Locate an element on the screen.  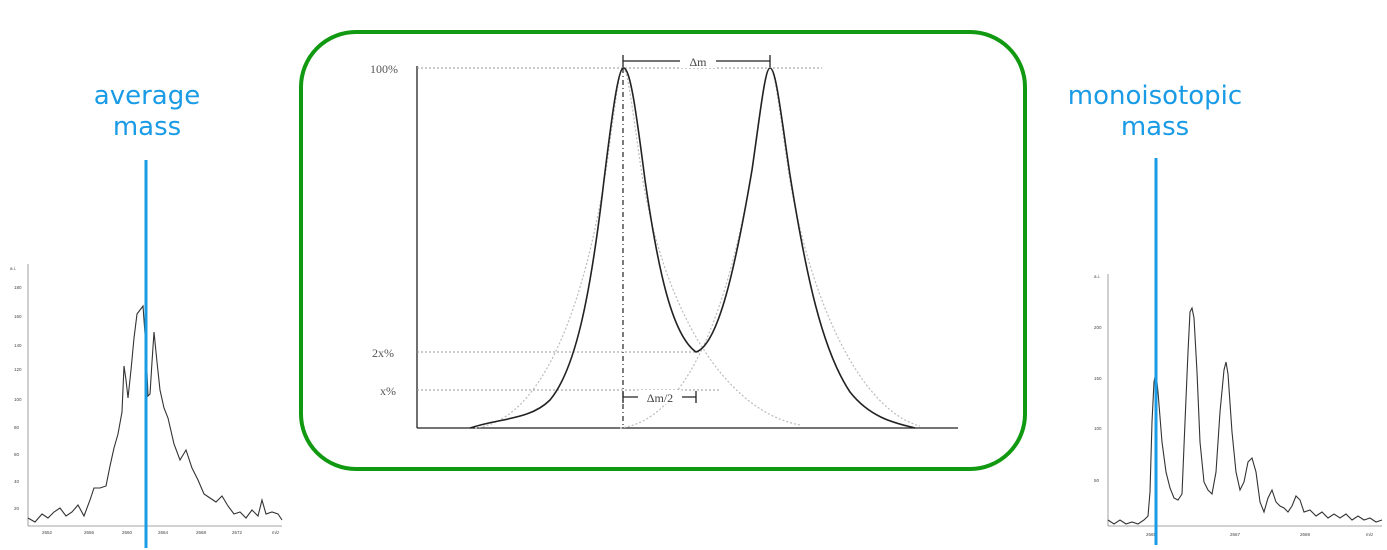
left-x-tick: 2668 is located at coordinates (201, 532).